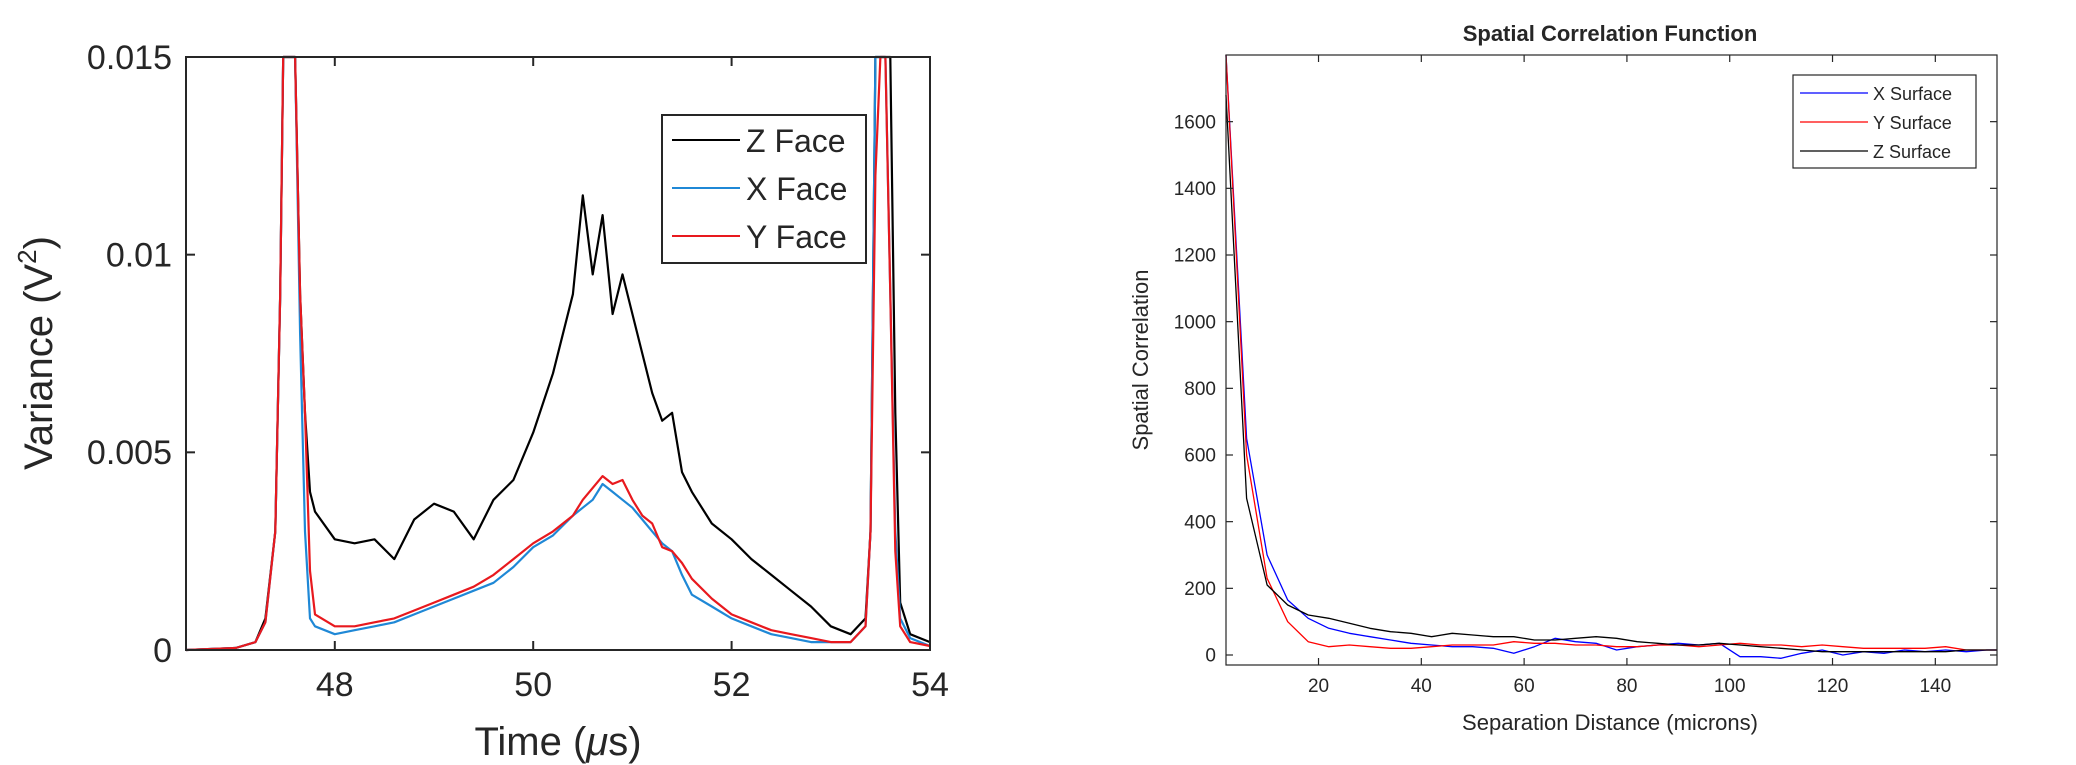  I want to click on chart1-x-tick-label: 50, so click(533, 685).